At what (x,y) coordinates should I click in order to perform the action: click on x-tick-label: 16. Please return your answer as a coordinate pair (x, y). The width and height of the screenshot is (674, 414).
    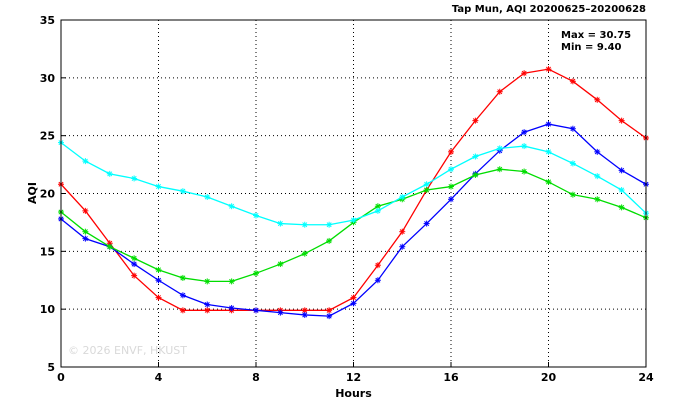
    Looking at the image, I should click on (451, 377).